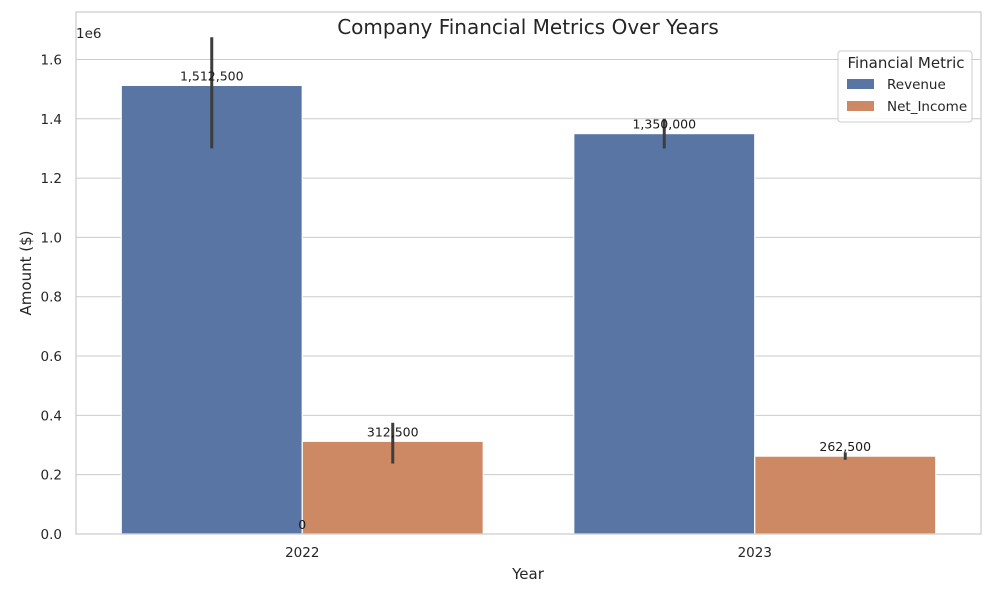 The image size is (1000, 600). What do you see at coordinates (302, 524) in the screenshot?
I see `annotation-label: 0` at bounding box center [302, 524].